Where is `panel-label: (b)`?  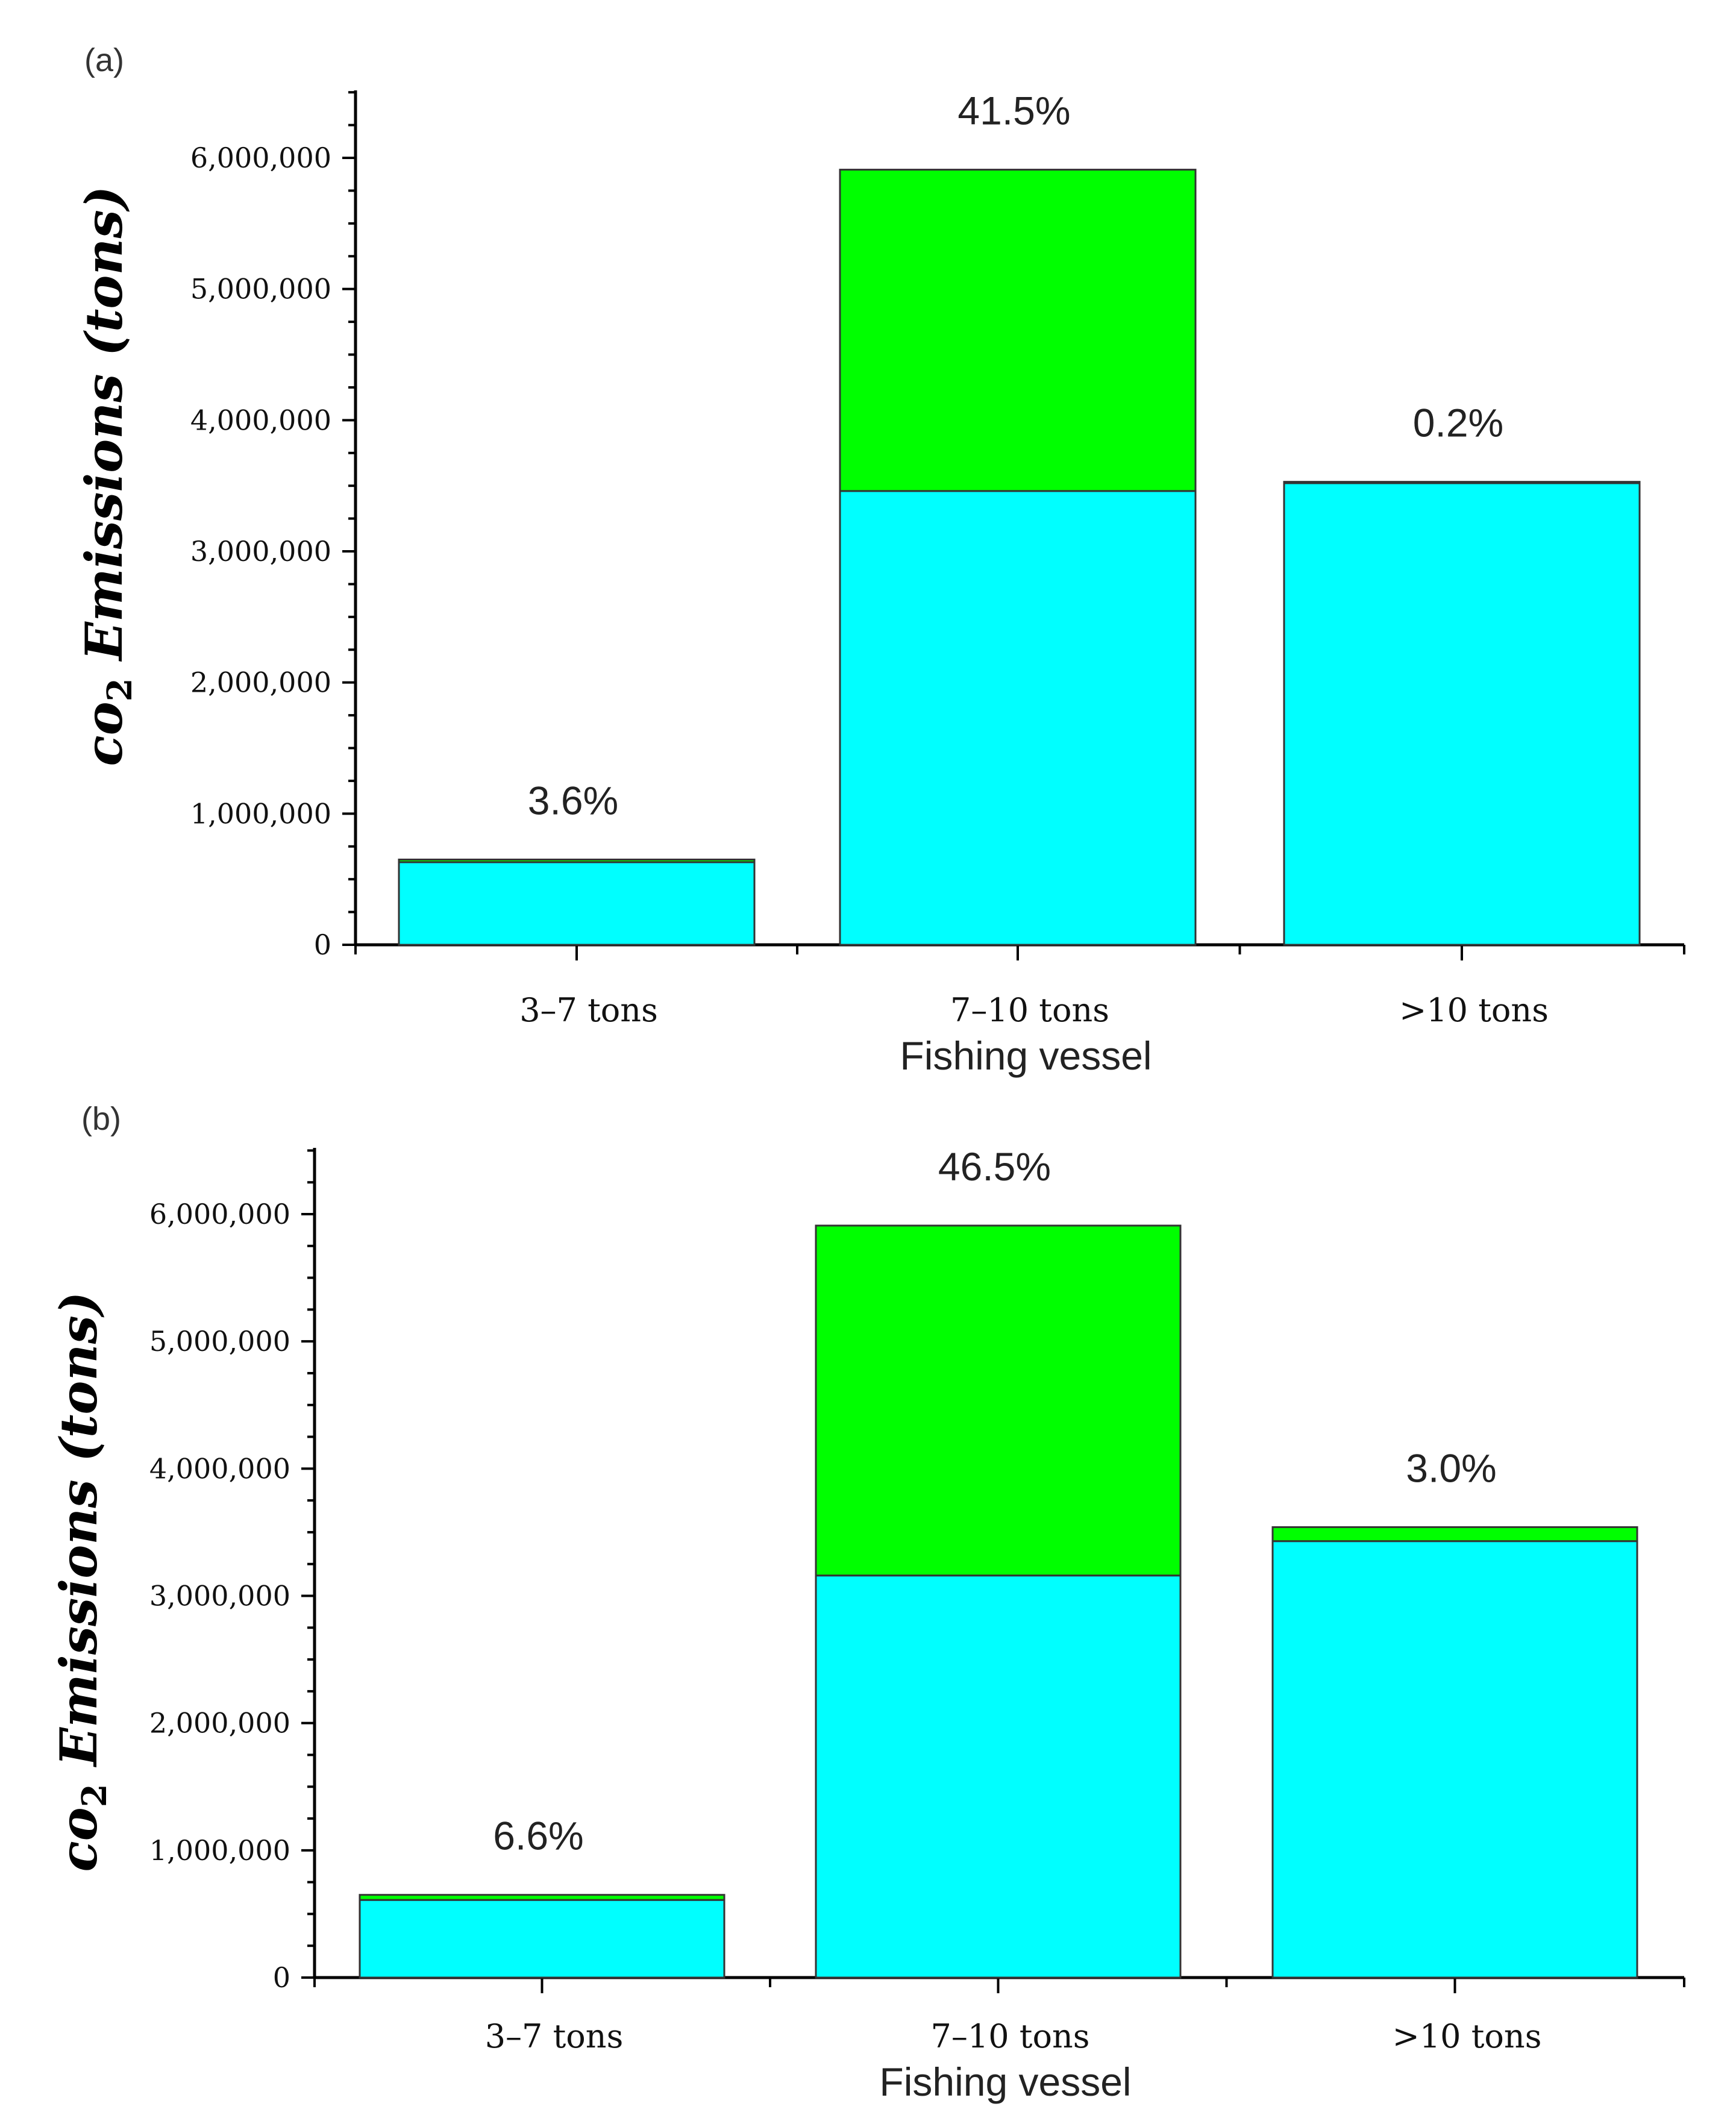 panel-label: (b) is located at coordinates (101, 1119).